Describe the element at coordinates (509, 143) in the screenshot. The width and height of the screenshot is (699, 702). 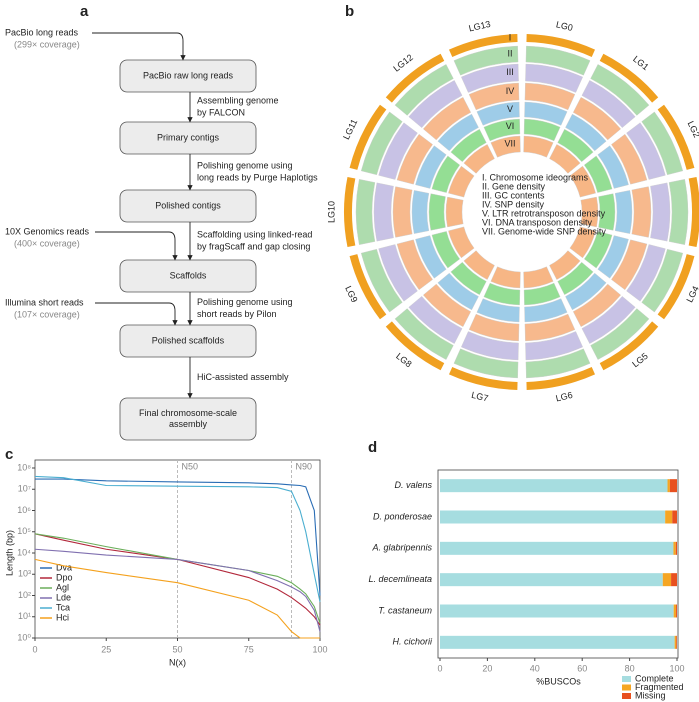
I see `track-label: VII` at that location.